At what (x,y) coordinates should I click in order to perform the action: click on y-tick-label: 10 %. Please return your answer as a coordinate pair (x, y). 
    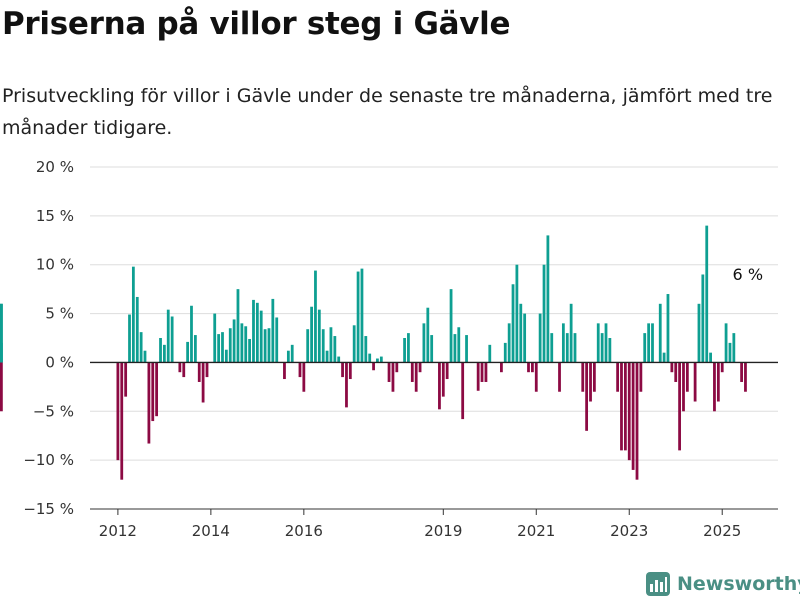
    Looking at the image, I should click on (55, 265).